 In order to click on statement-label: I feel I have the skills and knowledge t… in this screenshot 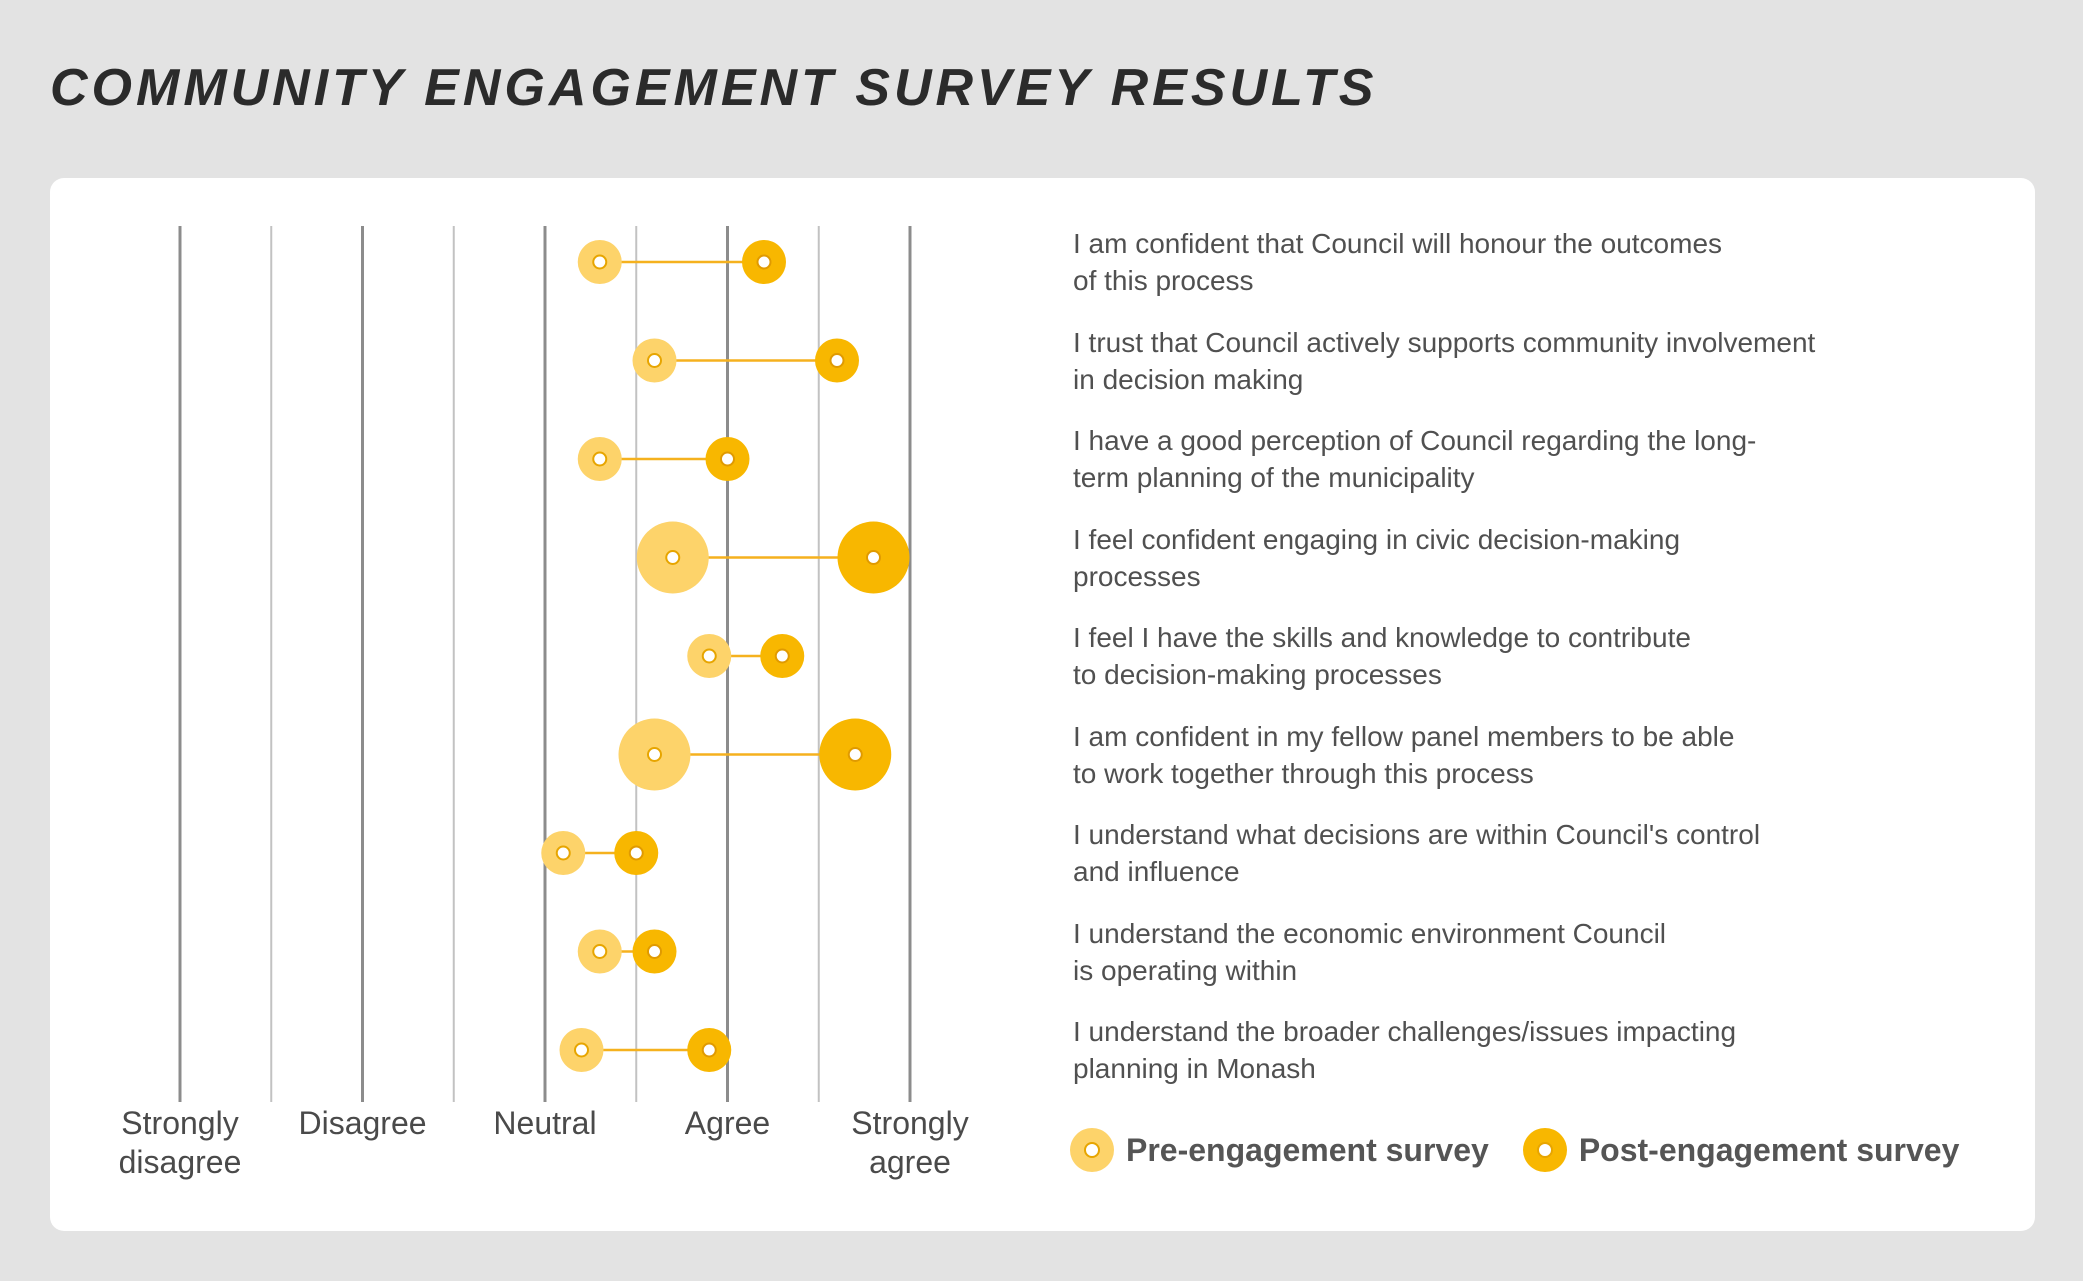, I will do `click(1523, 656)`.